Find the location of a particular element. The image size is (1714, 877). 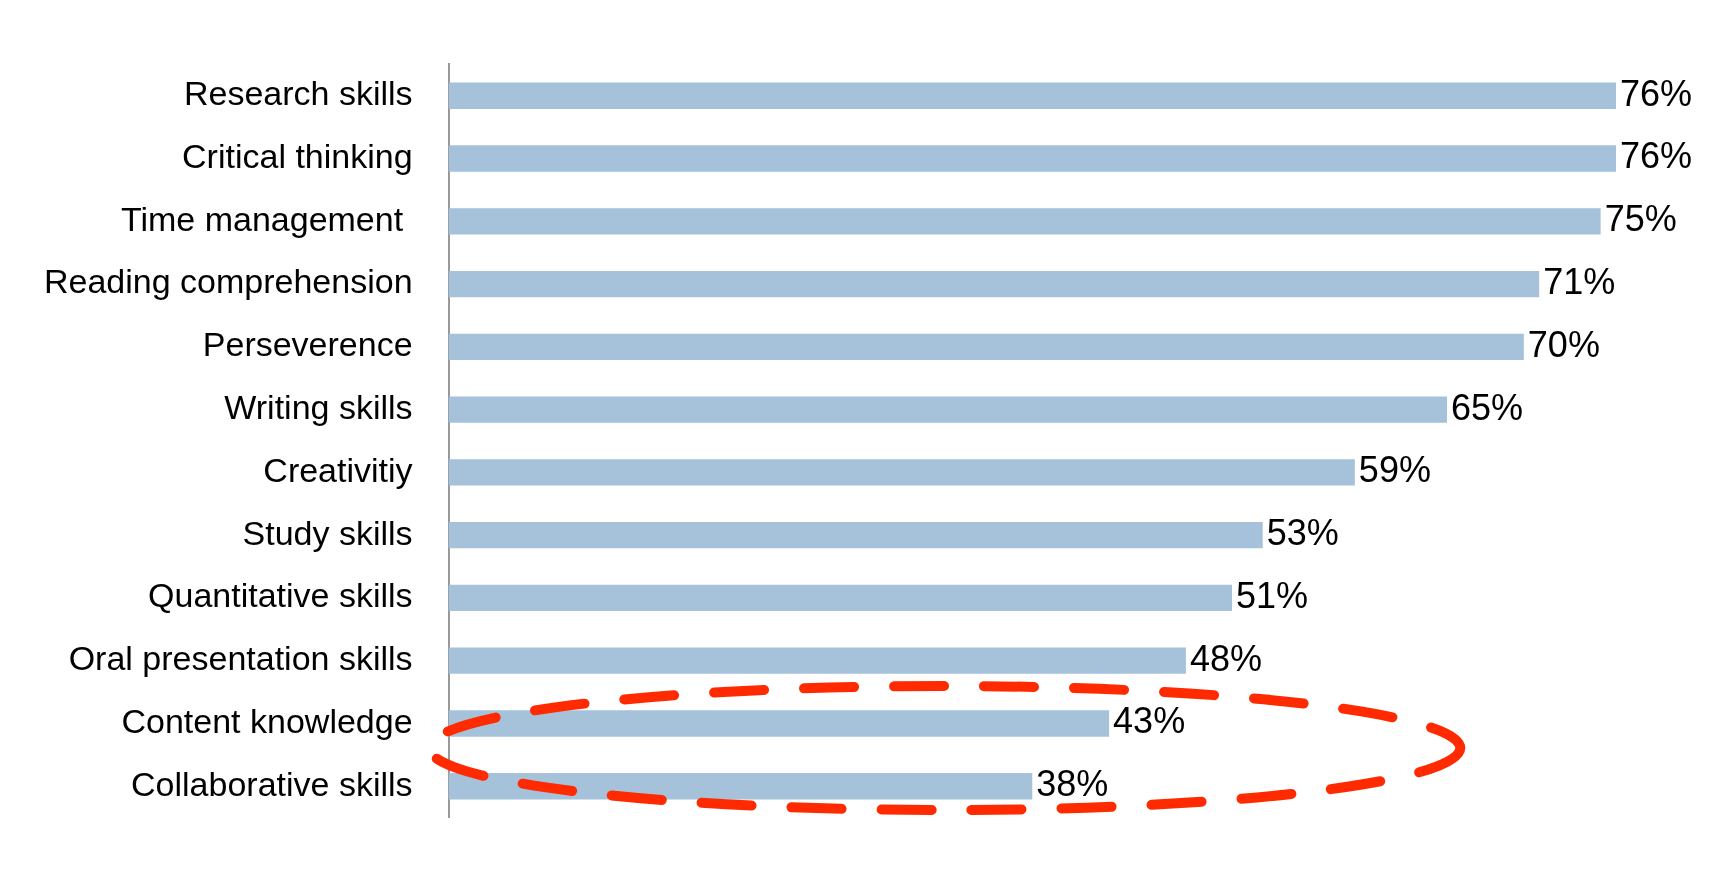

data-label: 53% is located at coordinates (1302, 533).